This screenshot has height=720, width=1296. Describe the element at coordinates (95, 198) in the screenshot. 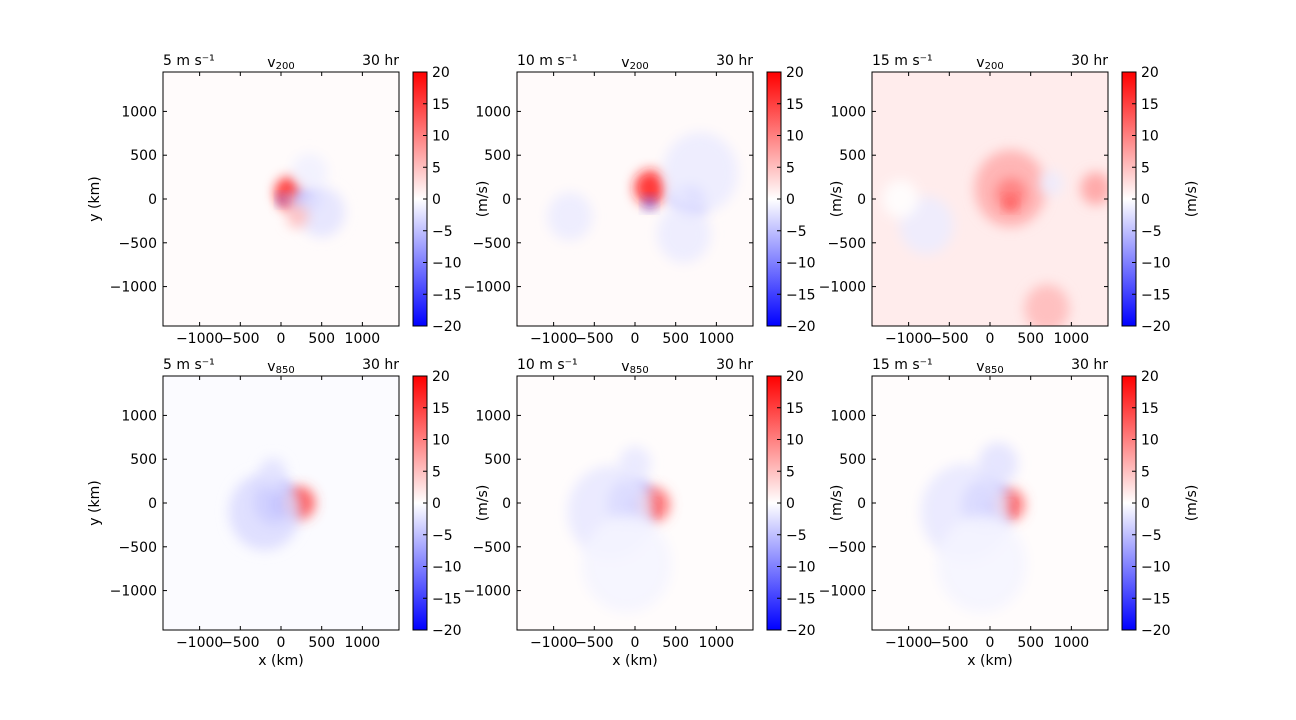

I see `y-axis-label: y (km)` at that location.